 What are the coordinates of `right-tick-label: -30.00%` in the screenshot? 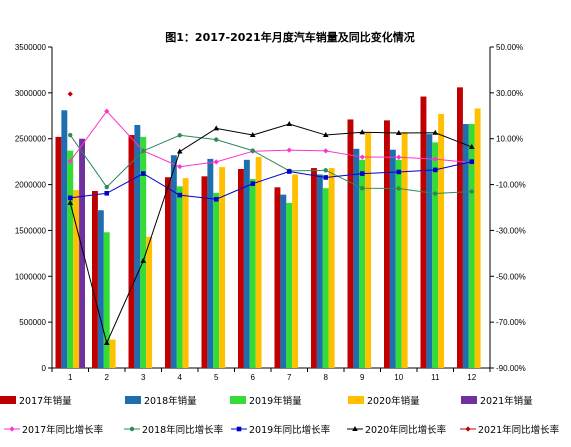 It's located at (511, 230).